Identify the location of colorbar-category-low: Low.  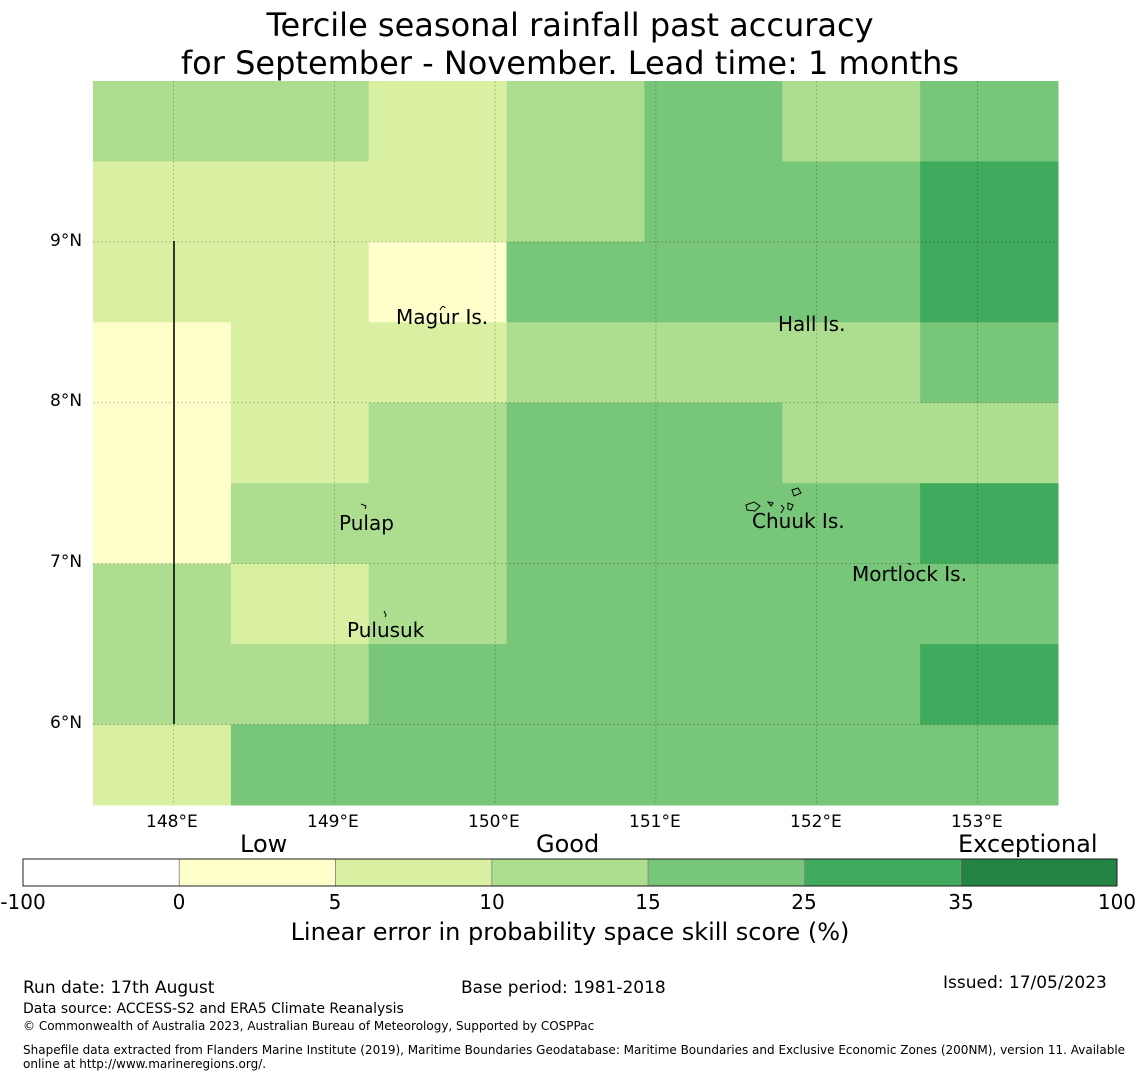
(264, 844).